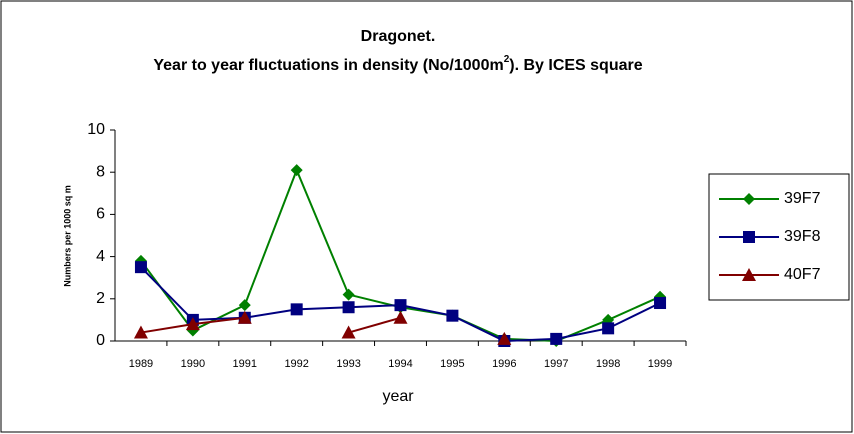 This screenshot has width=854, height=434. I want to click on x-tick-label: 1997, so click(556, 364).